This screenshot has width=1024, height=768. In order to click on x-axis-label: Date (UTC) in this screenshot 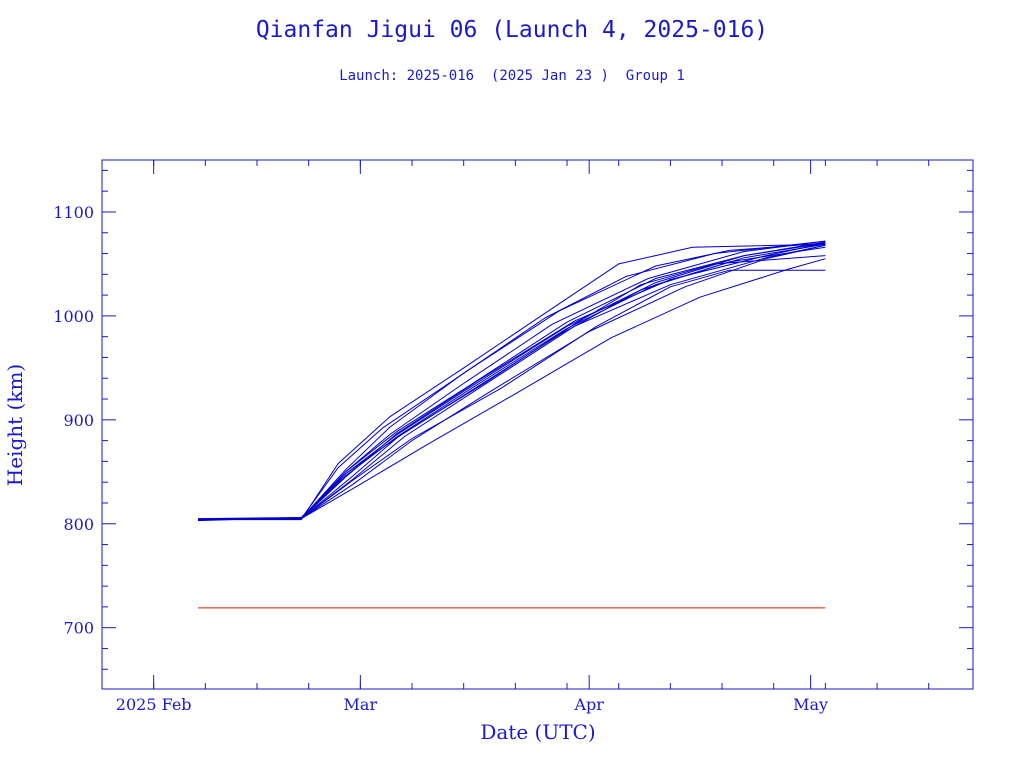, I will do `click(537, 732)`.